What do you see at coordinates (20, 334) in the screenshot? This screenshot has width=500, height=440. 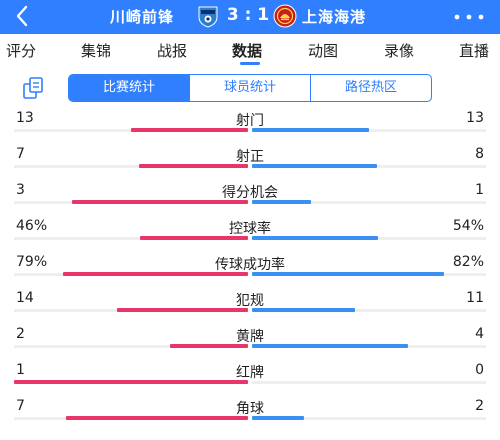 I see `stat-home-value: 2` at bounding box center [20, 334].